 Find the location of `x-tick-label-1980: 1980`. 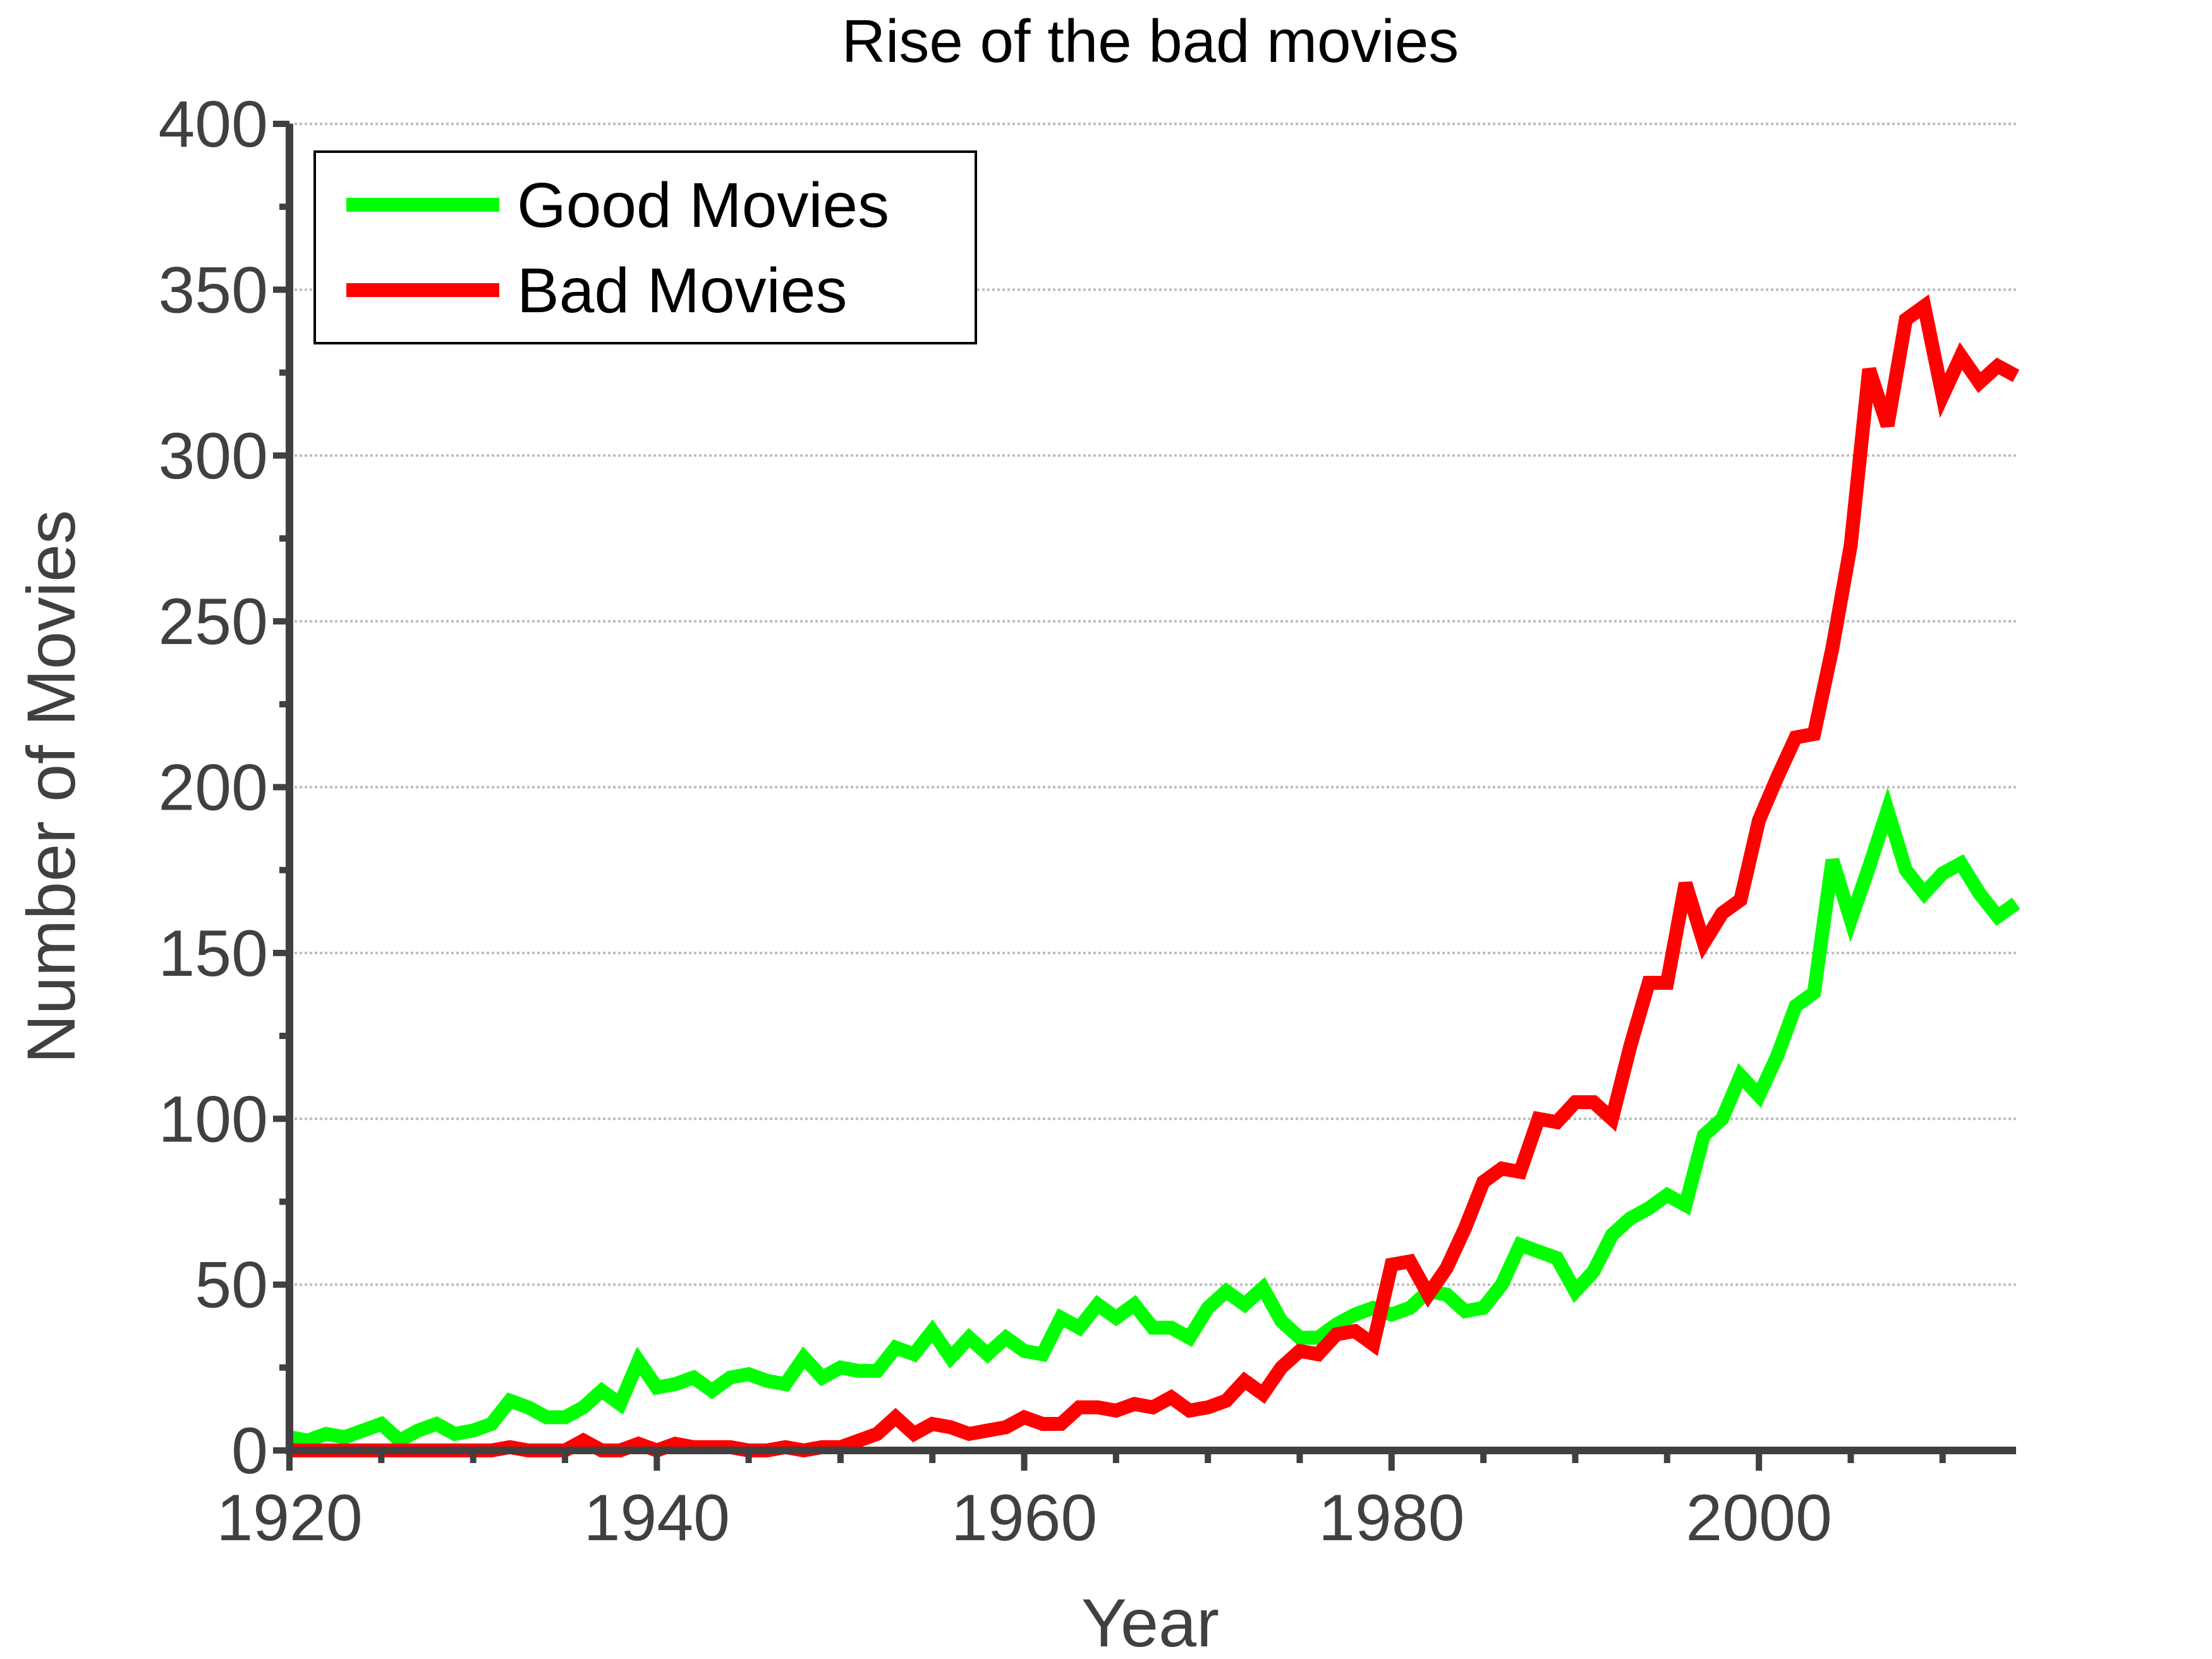

x-tick-label-1980: 1980 is located at coordinates (1391, 1518).